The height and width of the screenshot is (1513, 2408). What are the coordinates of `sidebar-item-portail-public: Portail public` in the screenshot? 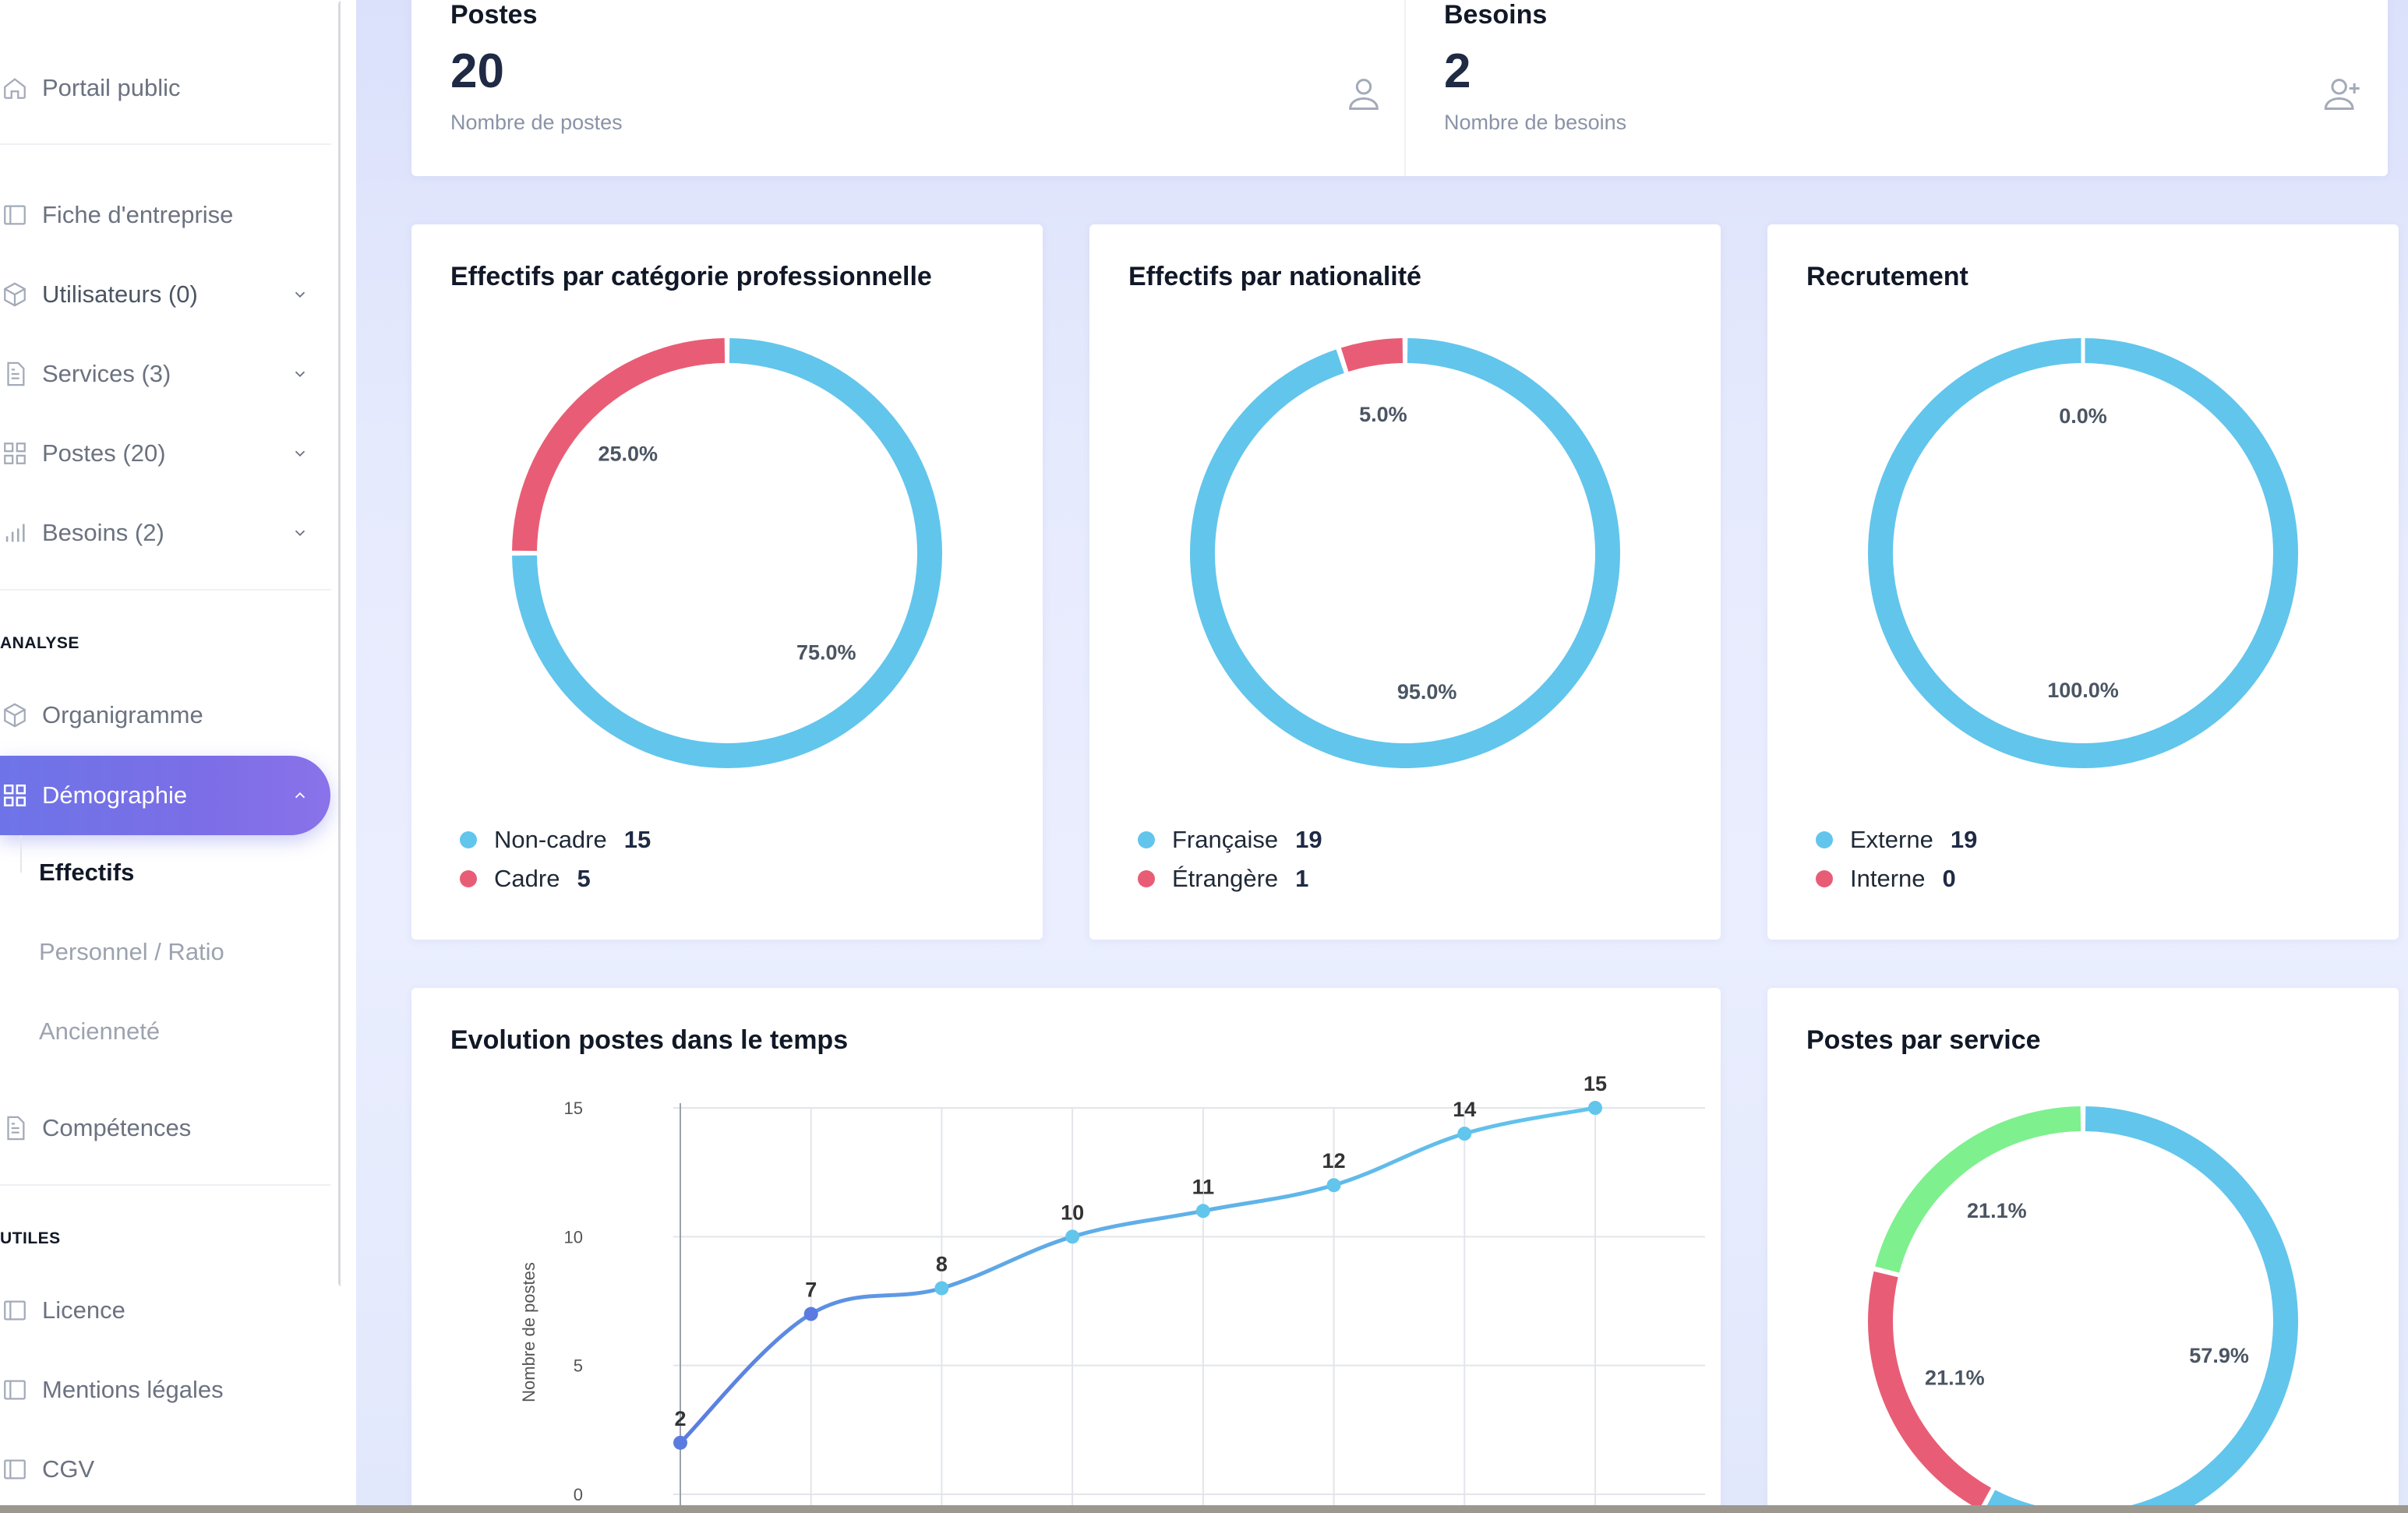 It's located at (165, 88).